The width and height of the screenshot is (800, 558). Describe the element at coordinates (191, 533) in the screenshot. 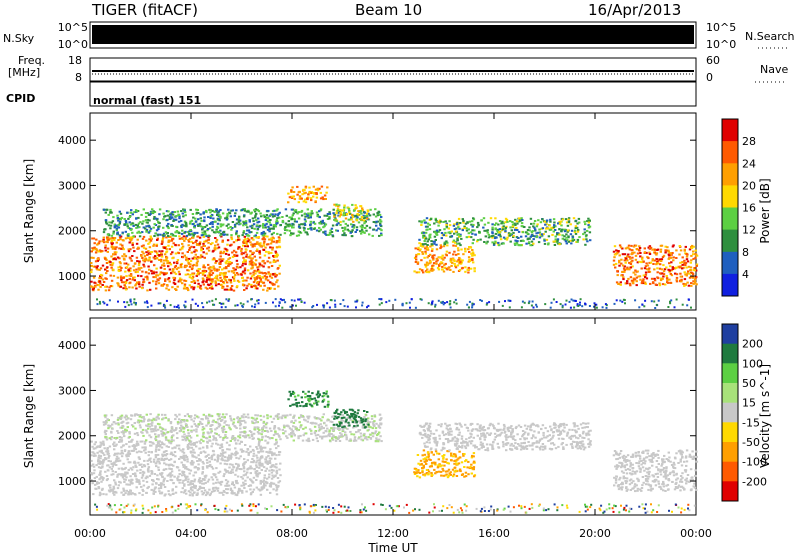

I see `x-tick-label: 04:00` at that location.